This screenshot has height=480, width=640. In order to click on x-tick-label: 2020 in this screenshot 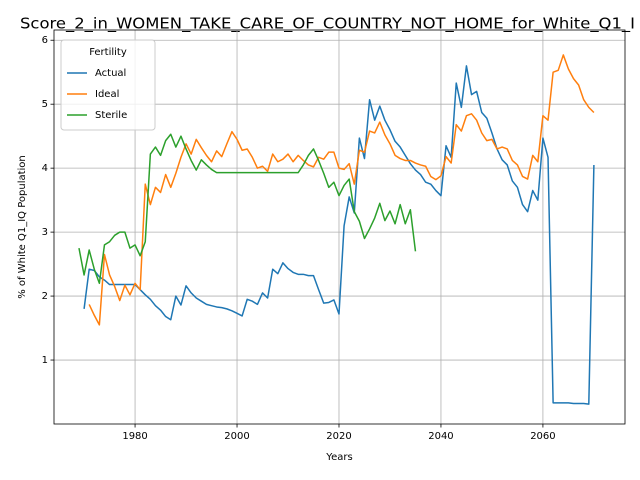, I will do `click(338, 436)`.